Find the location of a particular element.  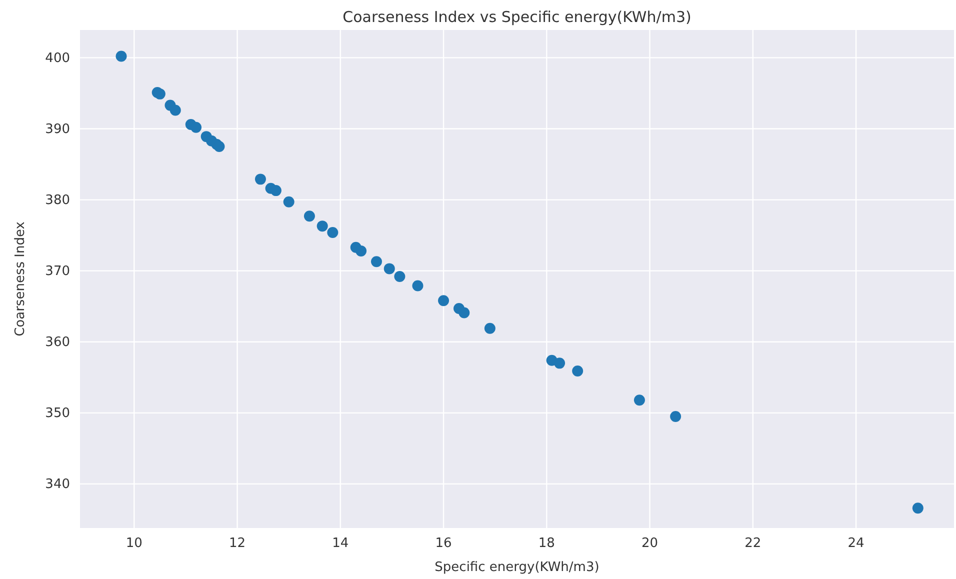

x-tick-label: 12 is located at coordinates (237, 544).